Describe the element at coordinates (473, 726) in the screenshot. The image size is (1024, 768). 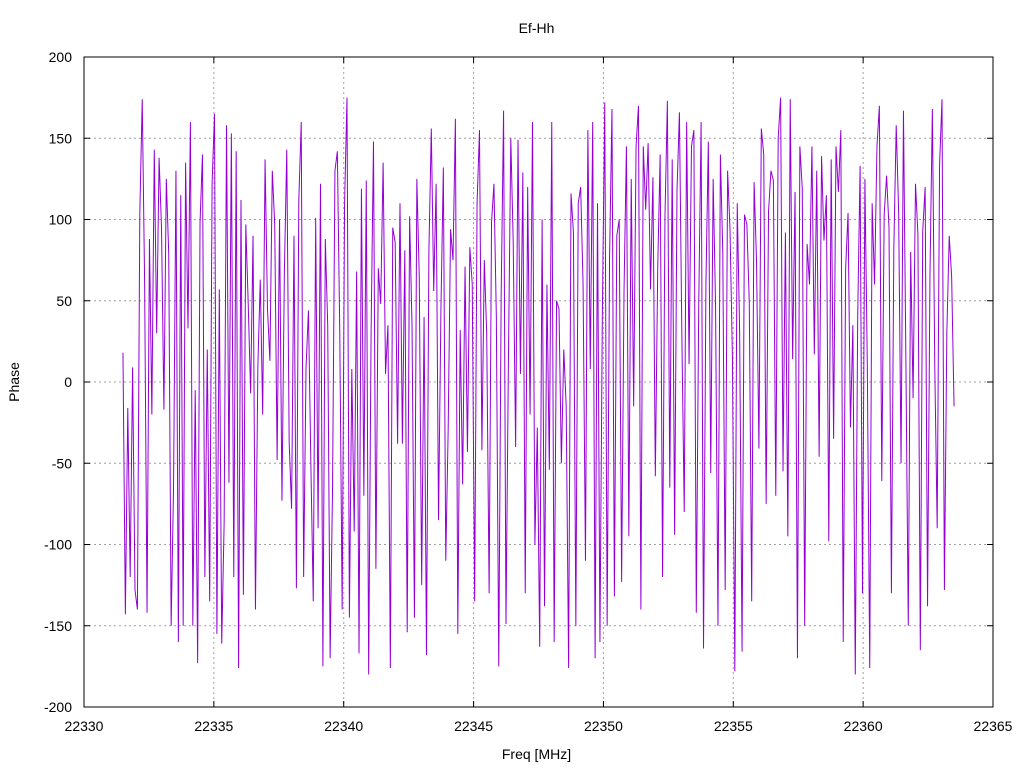
I see `x-tick-label: 22345` at that location.